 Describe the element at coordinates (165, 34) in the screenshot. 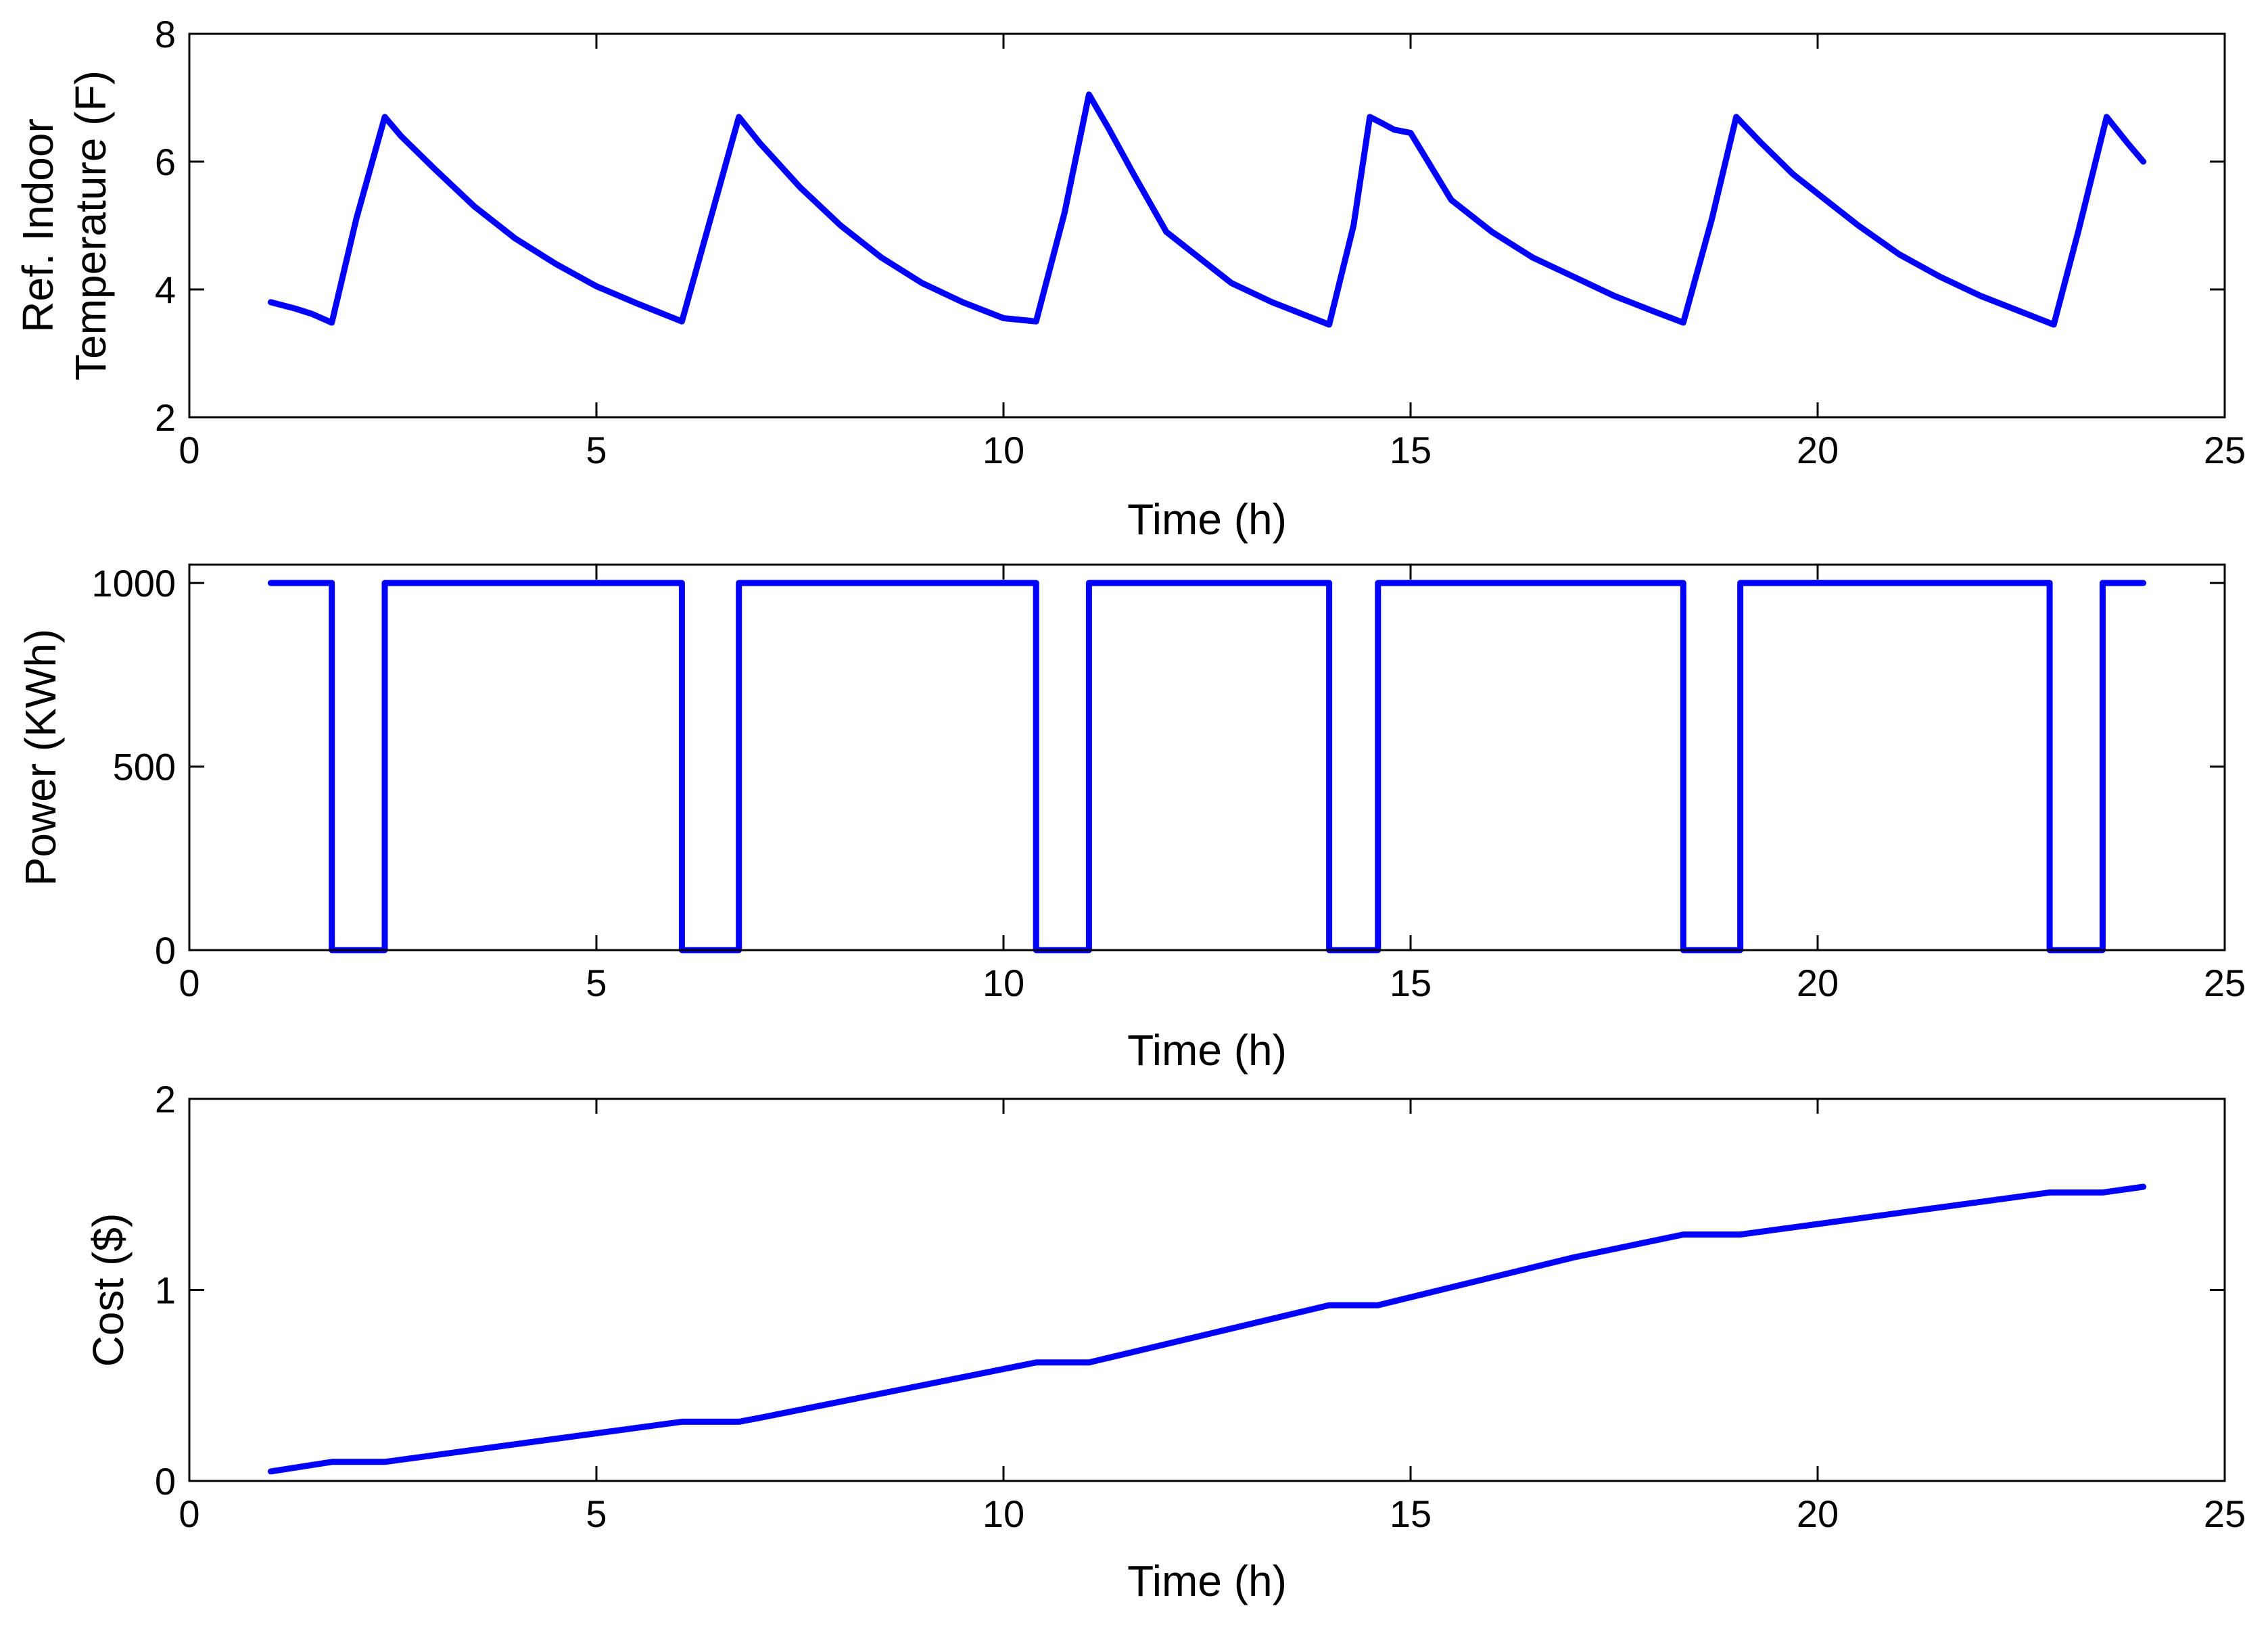

I see `y-tick-label: 8` at that location.